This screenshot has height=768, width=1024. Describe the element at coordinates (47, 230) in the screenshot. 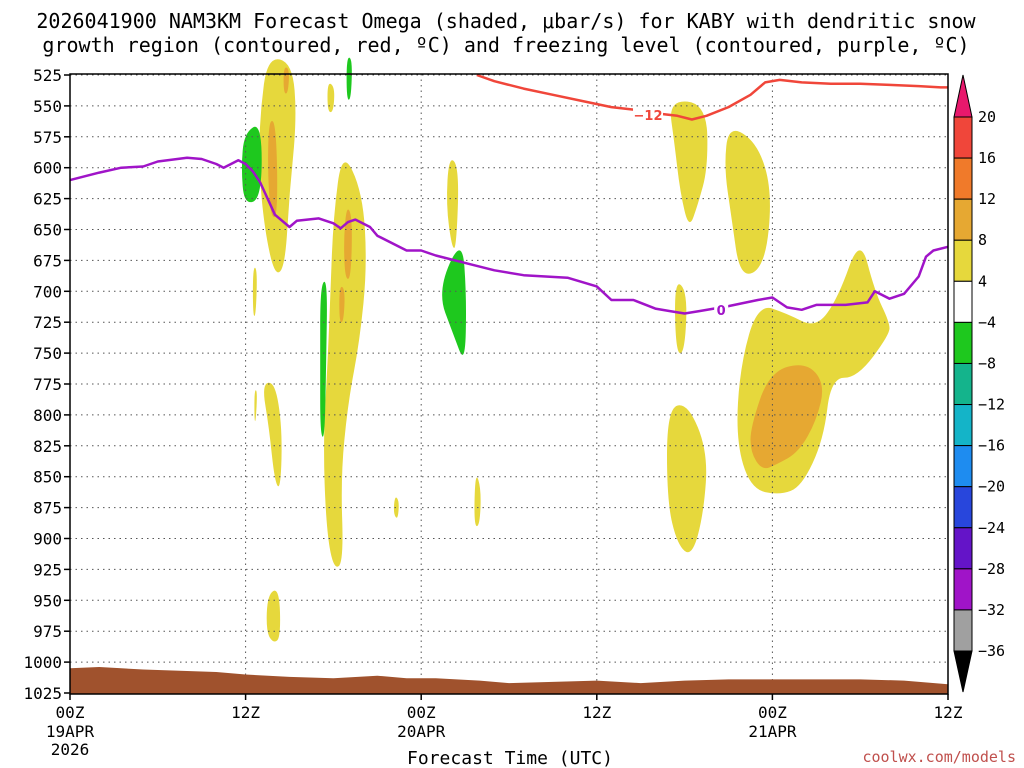

I see `y-tick-label-650: 650` at that location.